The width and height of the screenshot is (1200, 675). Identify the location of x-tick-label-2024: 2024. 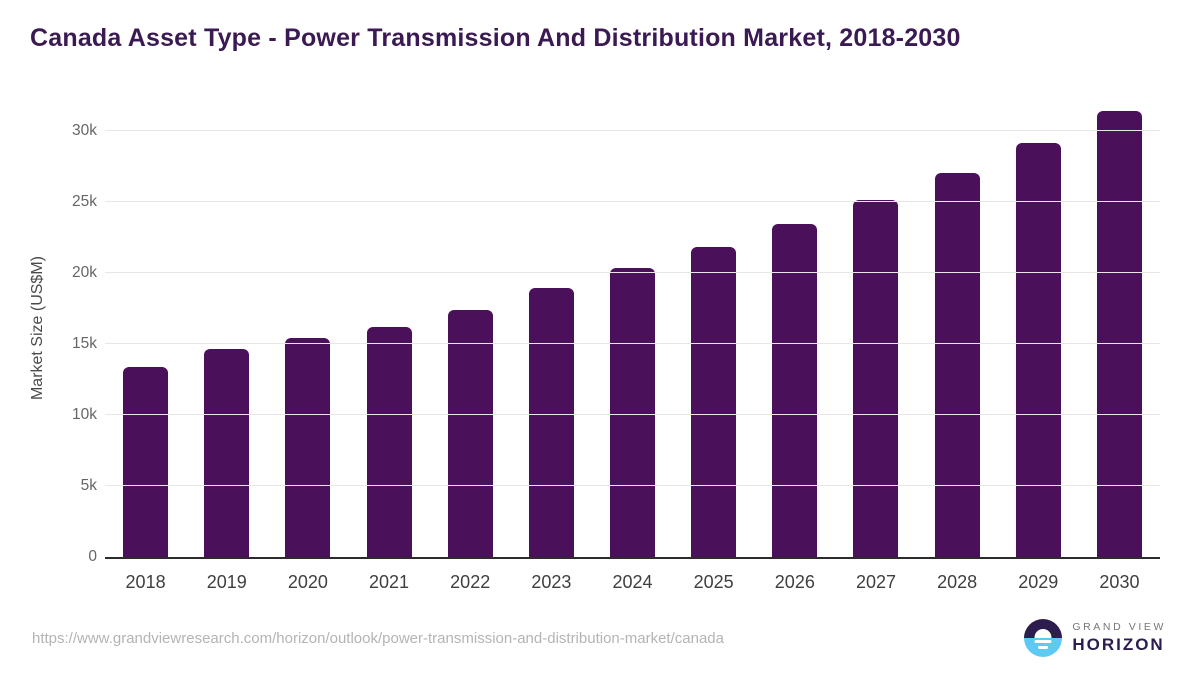
(632, 582).